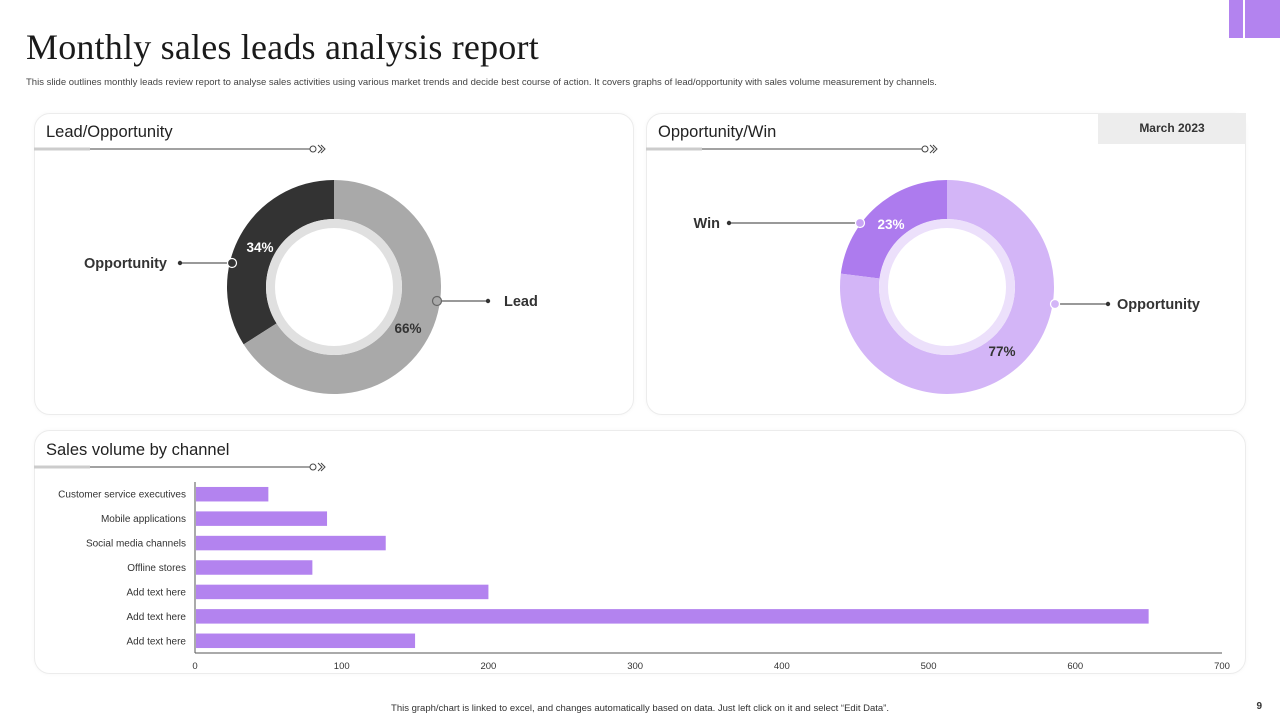 The height and width of the screenshot is (720, 1280). Describe the element at coordinates (342, 592) in the screenshot. I see `bar-5-add-text-here` at that location.